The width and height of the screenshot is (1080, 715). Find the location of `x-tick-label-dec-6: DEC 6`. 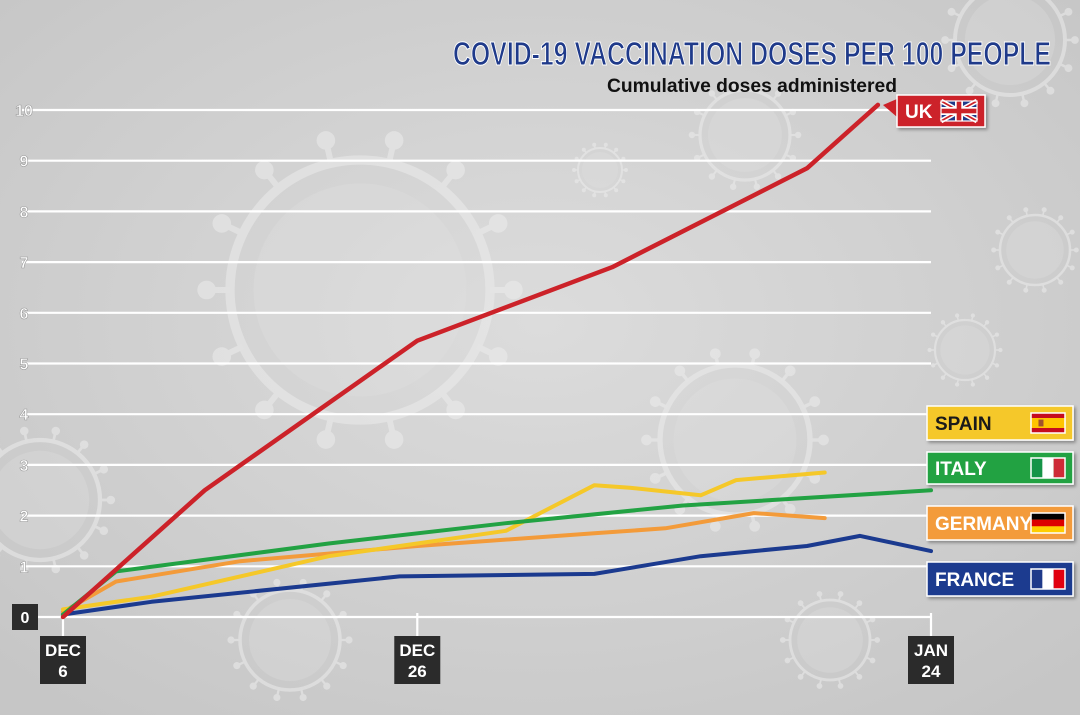

x-tick-label-dec-6: DEC 6 is located at coordinates (63, 660).